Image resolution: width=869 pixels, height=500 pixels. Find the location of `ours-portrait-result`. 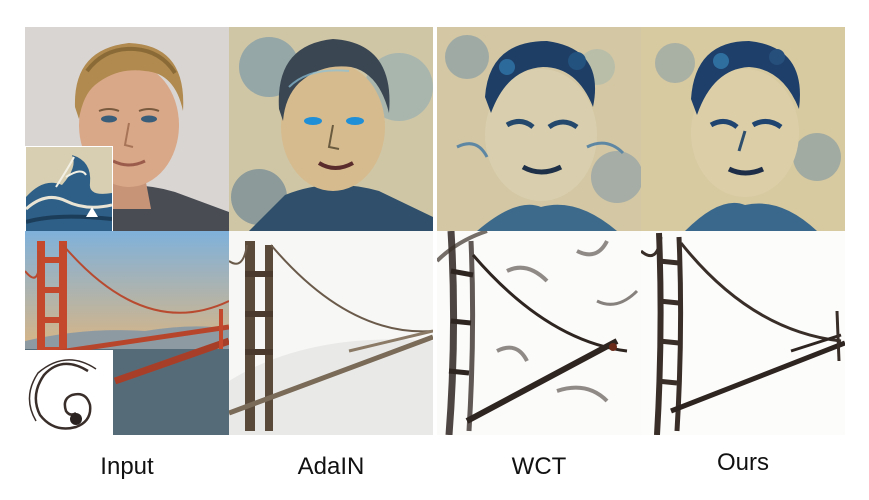

ours-portrait-result is located at coordinates (743, 129).